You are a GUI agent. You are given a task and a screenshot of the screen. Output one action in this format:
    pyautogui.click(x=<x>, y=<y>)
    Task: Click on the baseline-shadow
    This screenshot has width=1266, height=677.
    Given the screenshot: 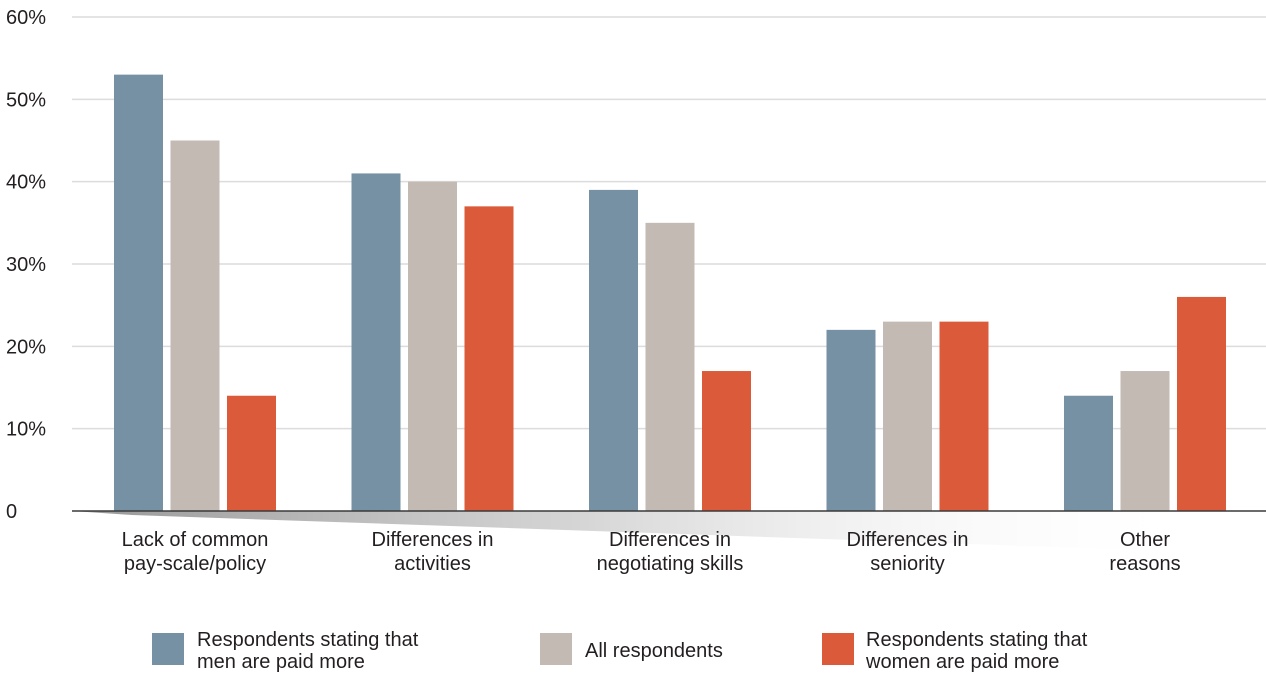 What is the action you would take?
    pyautogui.click(x=636, y=531)
    